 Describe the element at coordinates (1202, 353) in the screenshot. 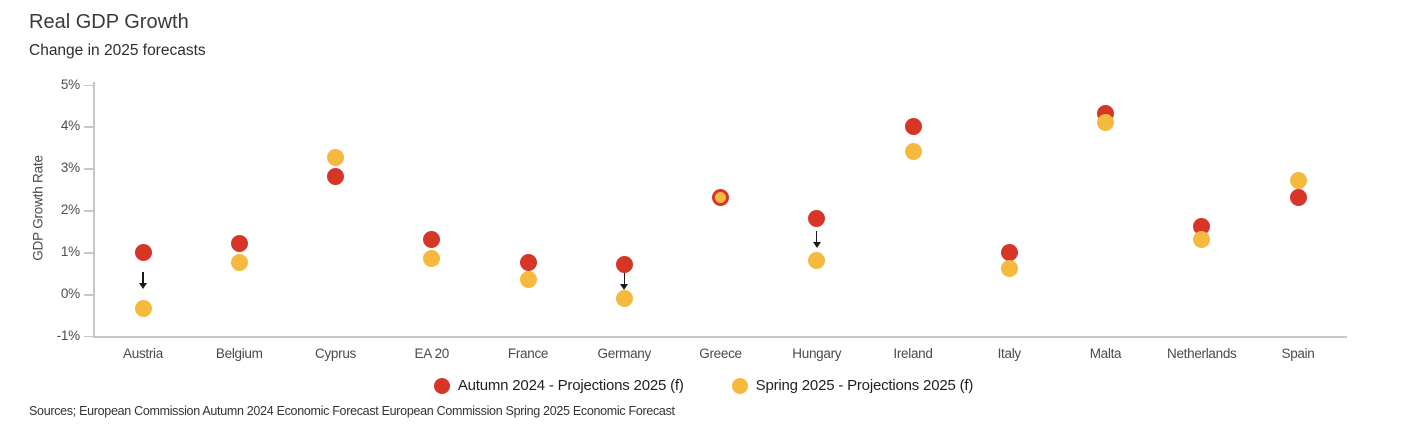

I see `x-category-label-netherlands: Netherlands` at that location.